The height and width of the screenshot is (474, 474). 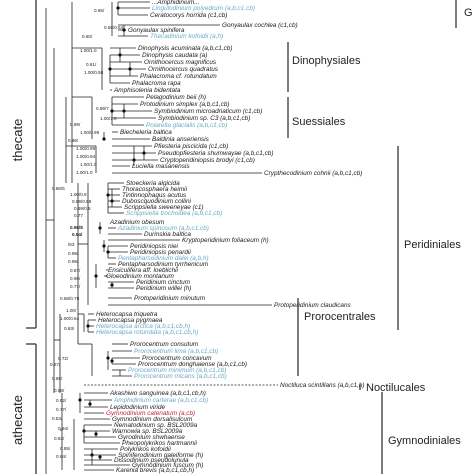 What do you see at coordinates (160, 252) in the screenshot?
I see `taxon-label: Peridiniopsis penardii` at bounding box center [160, 252].